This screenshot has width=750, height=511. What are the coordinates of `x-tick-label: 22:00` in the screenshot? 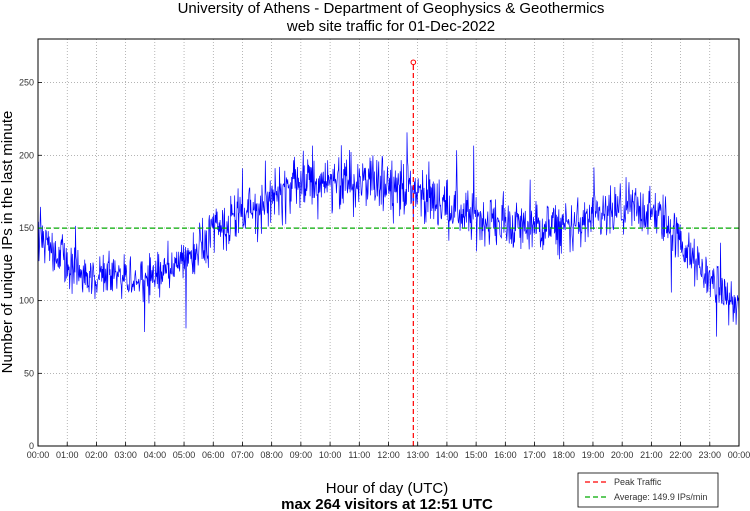 It's located at (680, 455).